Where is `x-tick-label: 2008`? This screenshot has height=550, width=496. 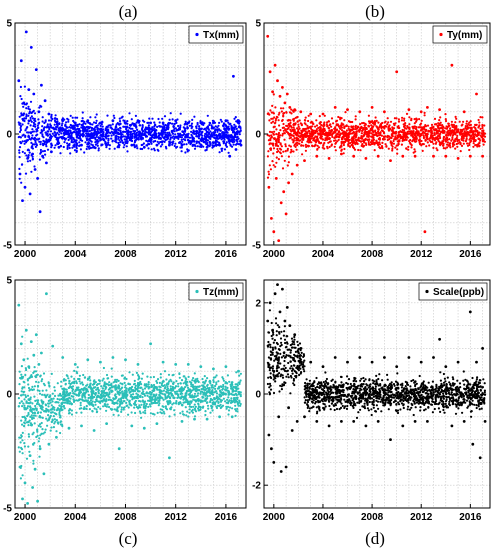
x-tick-label: 2008 is located at coordinates (372, 254).